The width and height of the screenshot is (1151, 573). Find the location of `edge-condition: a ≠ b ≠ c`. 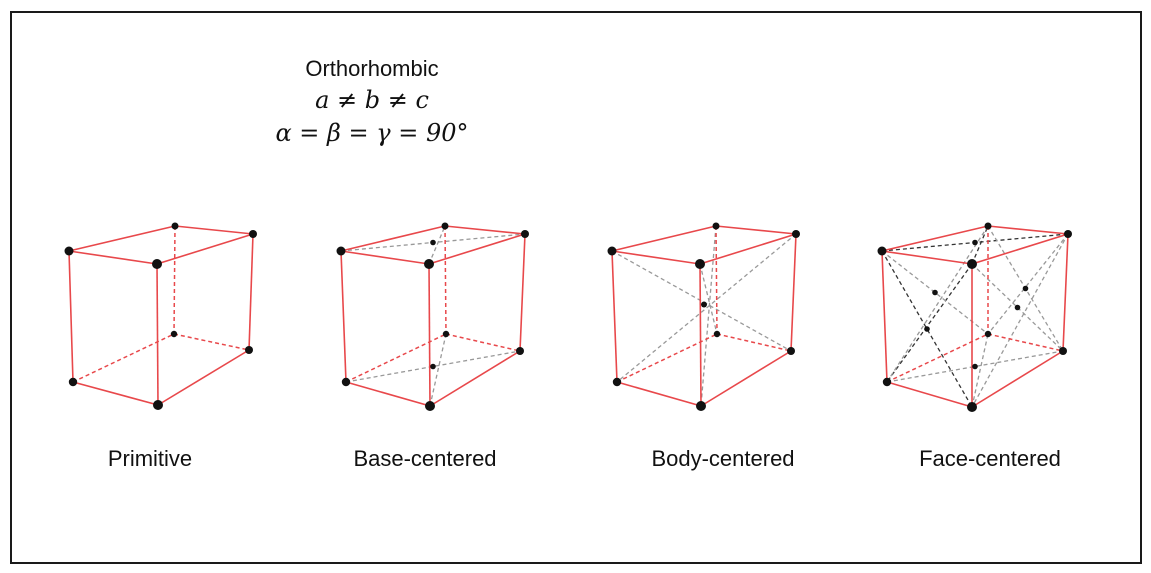

edge-condition: a ≠ b ≠ c is located at coordinates (372, 100).